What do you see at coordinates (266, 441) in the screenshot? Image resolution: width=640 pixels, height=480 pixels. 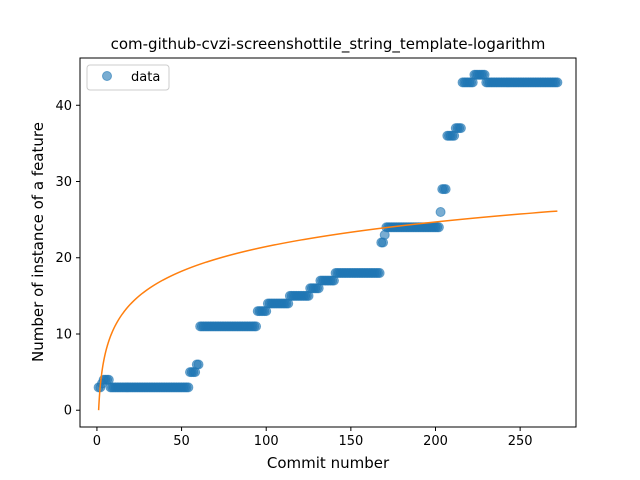 I see `x-tick-label: 100` at bounding box center [266, 441].